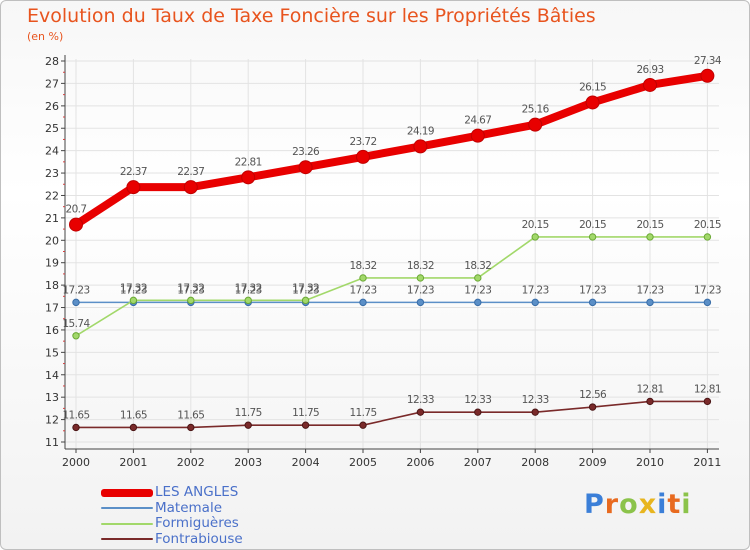 Image resolution: width=750 pixels, height=550 pixels. What do you see at coordinates (629, 504) in the screenshot?
I see `logo-letter: o` at bounding box center [629, 504].